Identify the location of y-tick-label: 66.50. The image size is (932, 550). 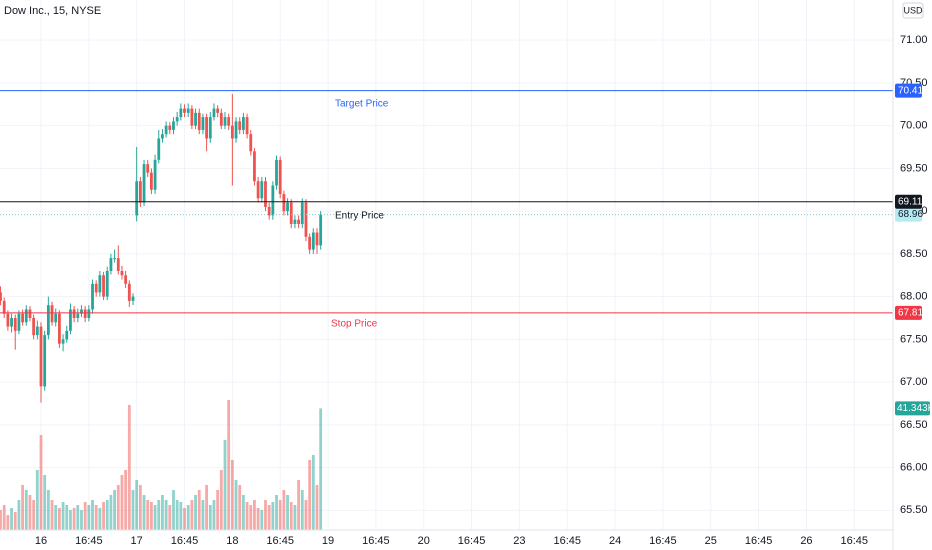
(914, 425).